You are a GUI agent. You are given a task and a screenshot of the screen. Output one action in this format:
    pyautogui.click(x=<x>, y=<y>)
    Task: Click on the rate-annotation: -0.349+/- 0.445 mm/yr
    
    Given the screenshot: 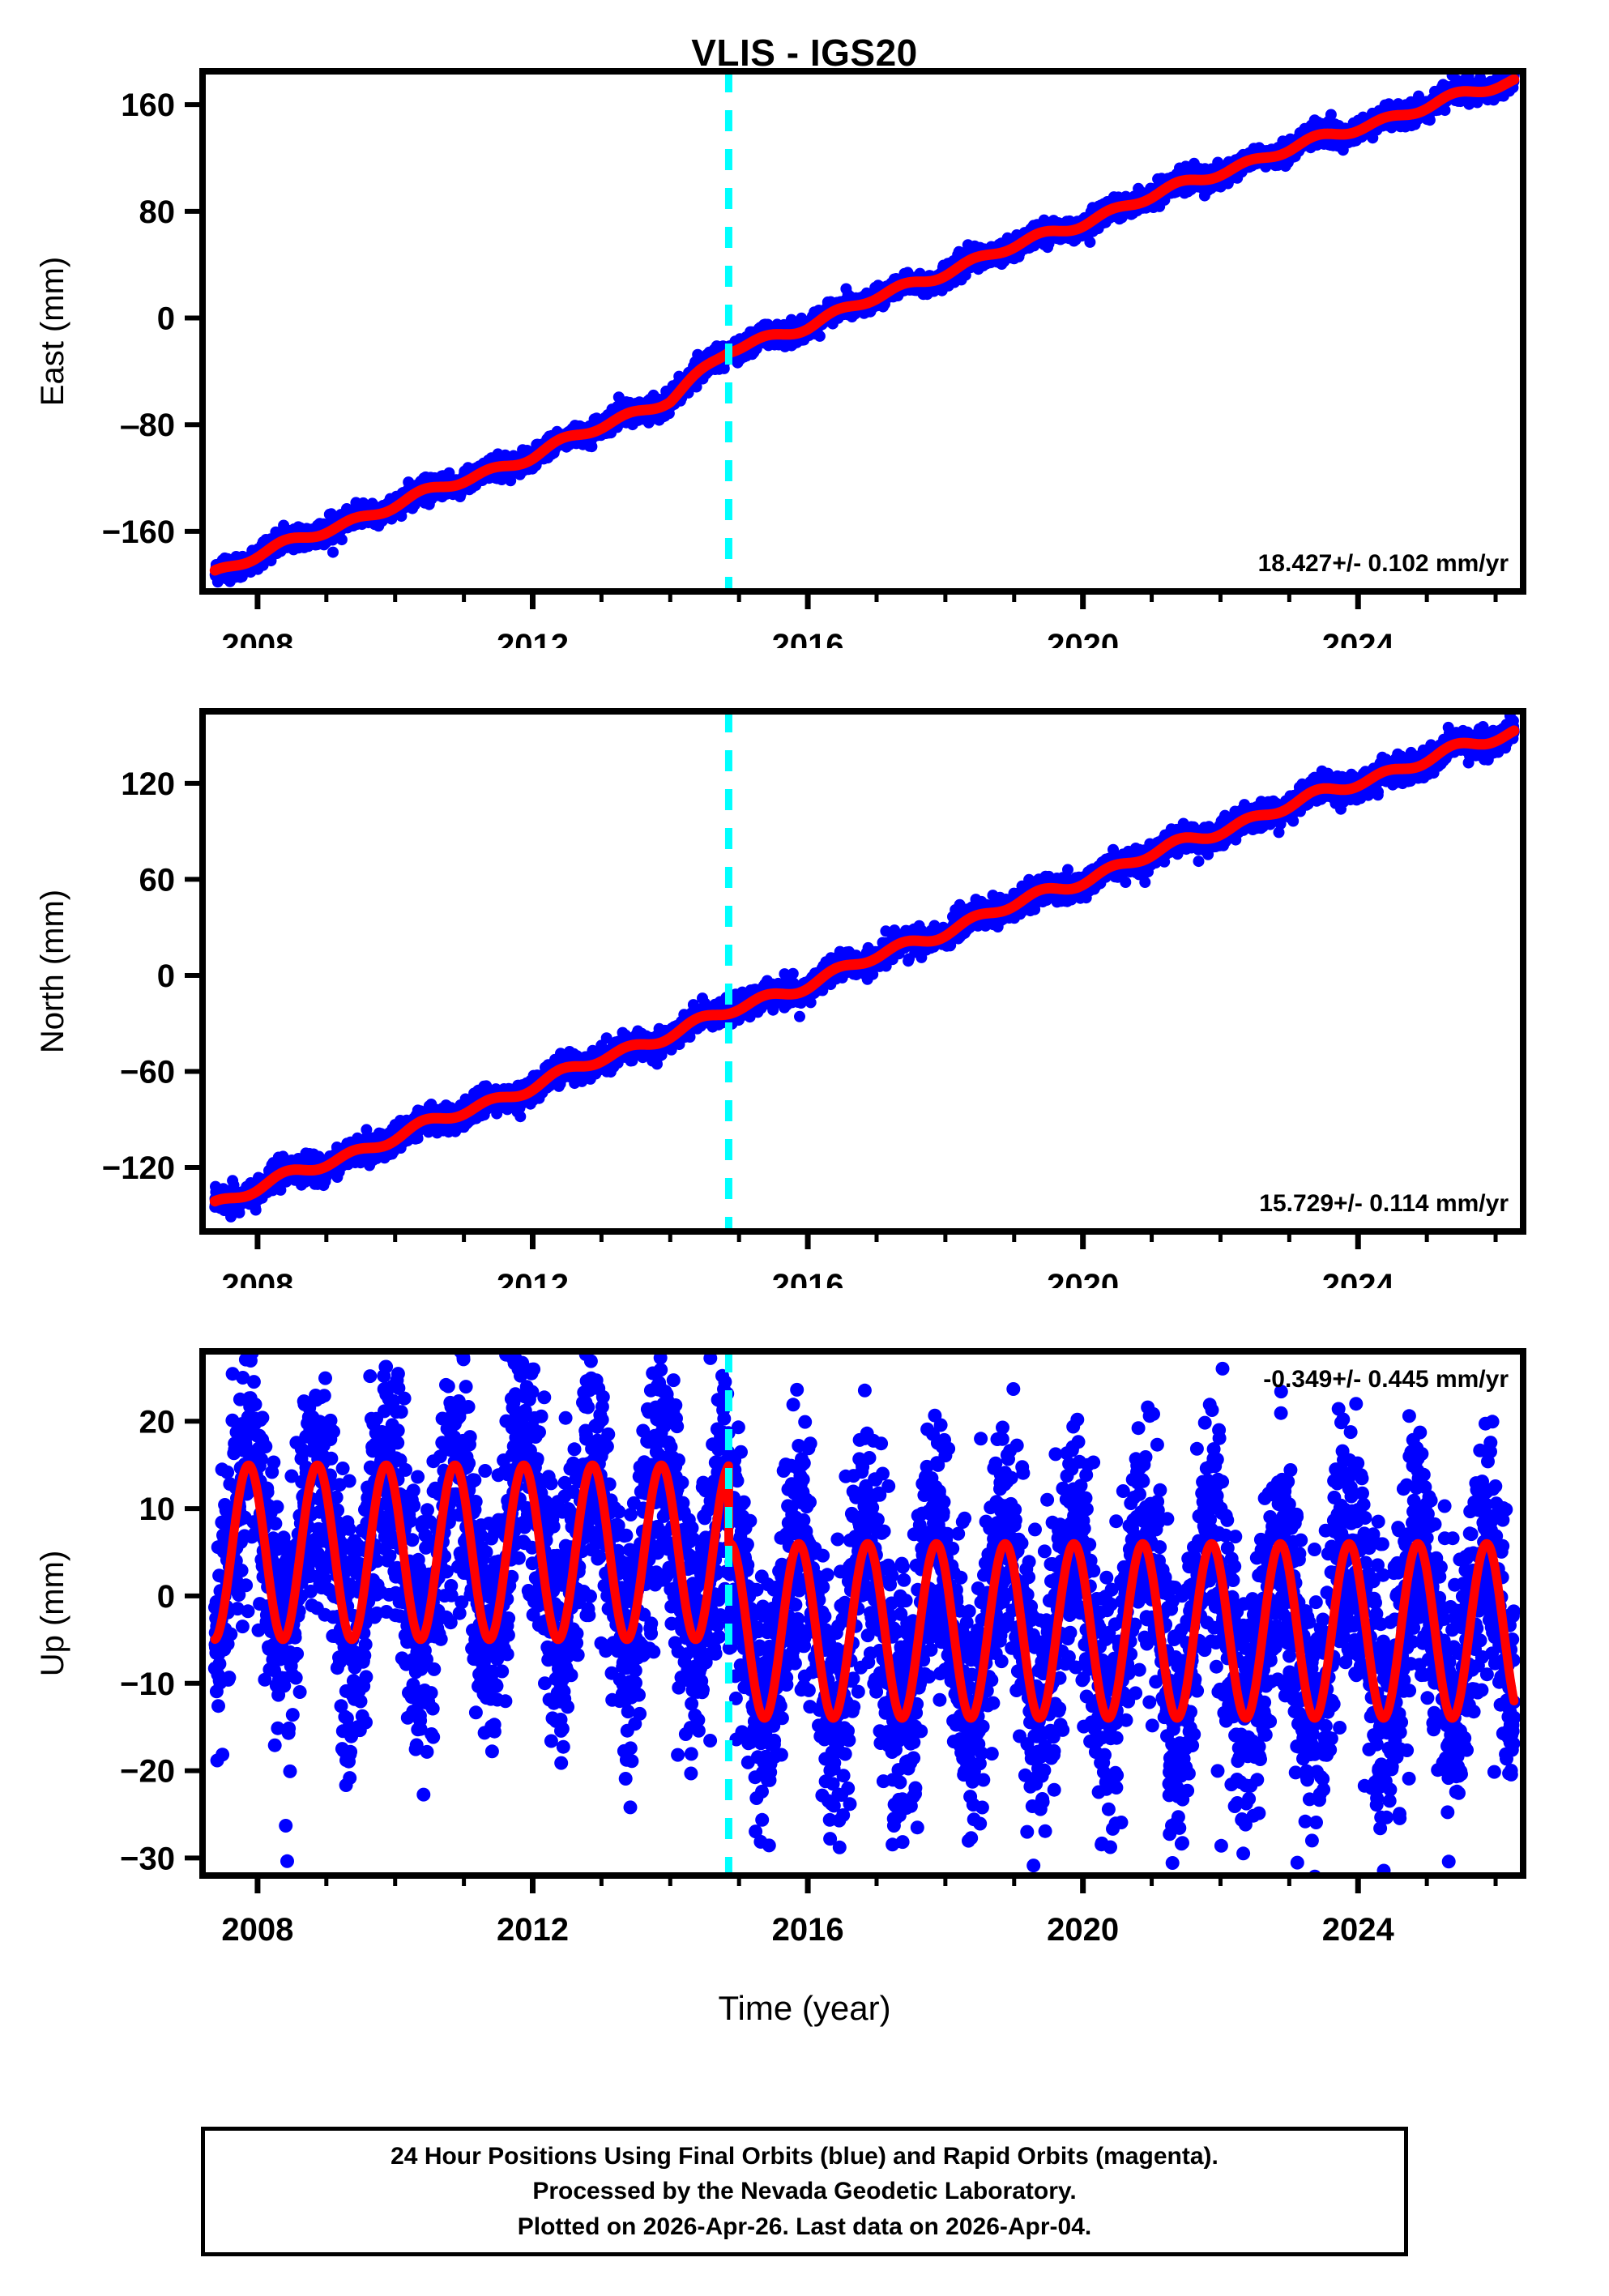 What is the action you would take?
    pyautogui.click(x=1386, y=1380)
    